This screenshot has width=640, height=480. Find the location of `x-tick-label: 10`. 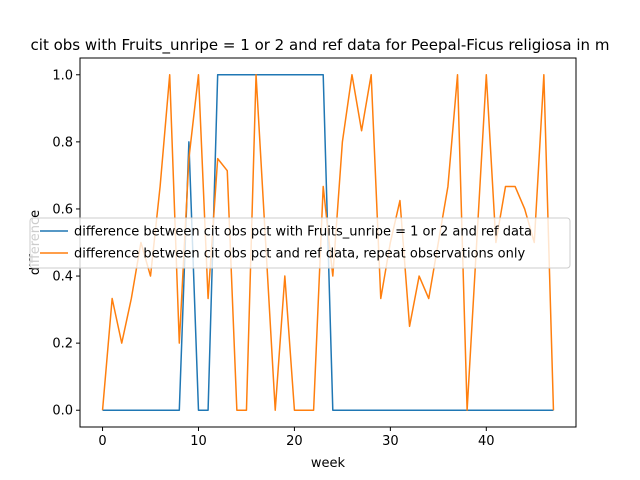

x-tick-label: 10 is located at coordinates (198, 441).